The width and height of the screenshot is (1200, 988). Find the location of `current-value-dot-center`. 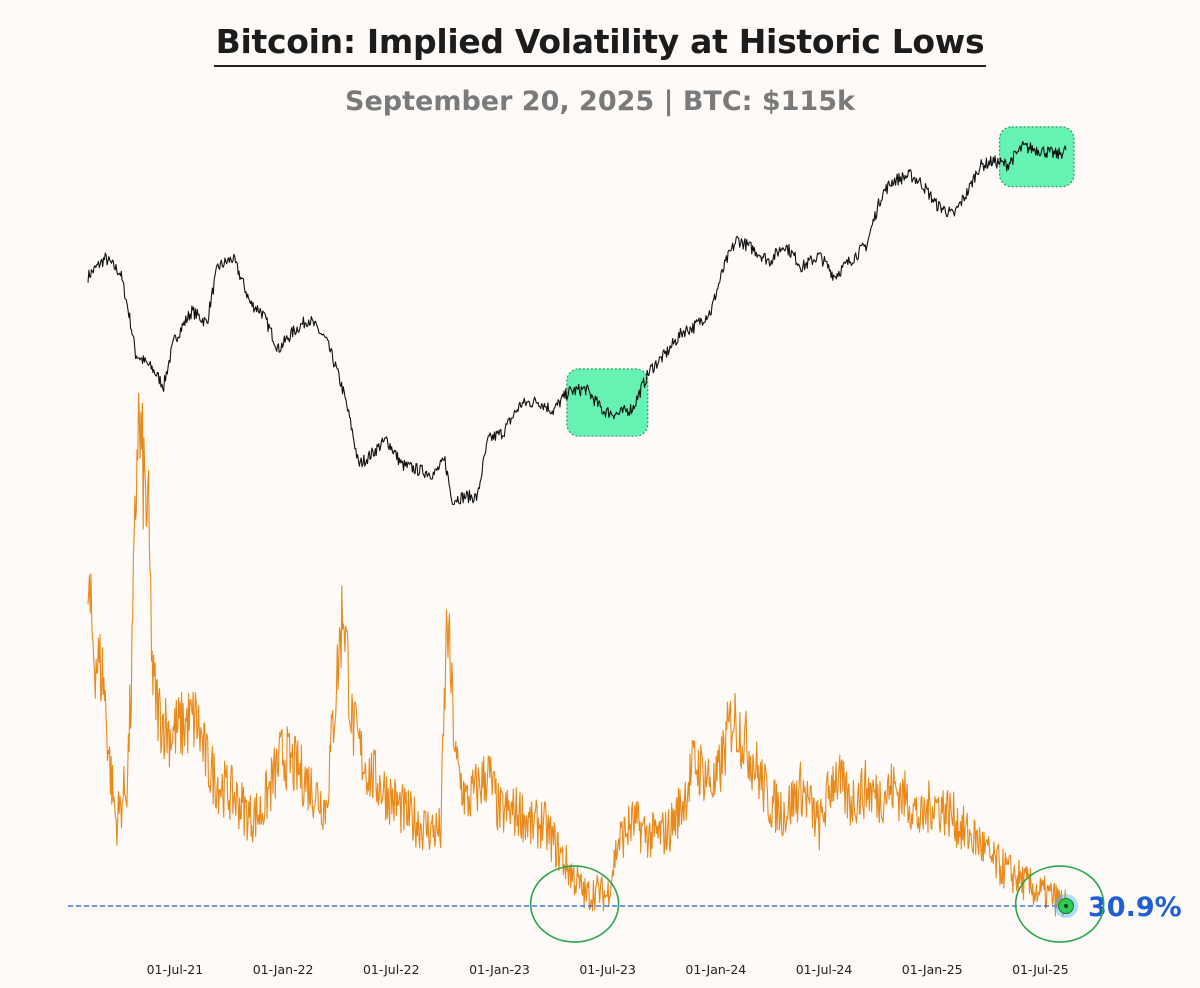

current-value-dot-center is located at coordinates (1066, 906).